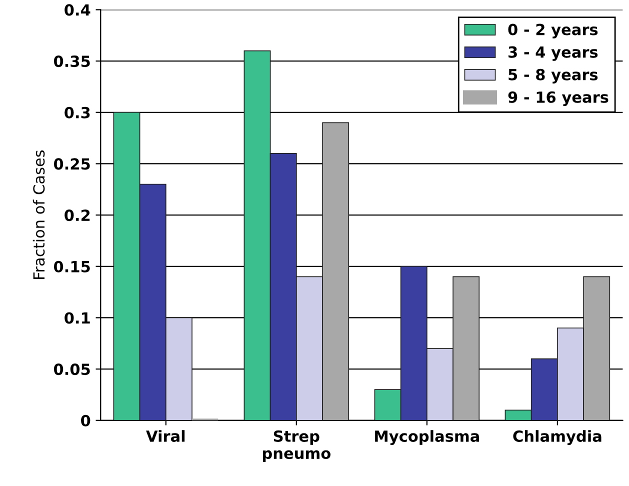 The width and height of the screenshot is (629, 486). What do you see at coordinates (77, 10) in the screenshot?
I see `y-tick-label: 0.4` at bounding box center [77, 10].